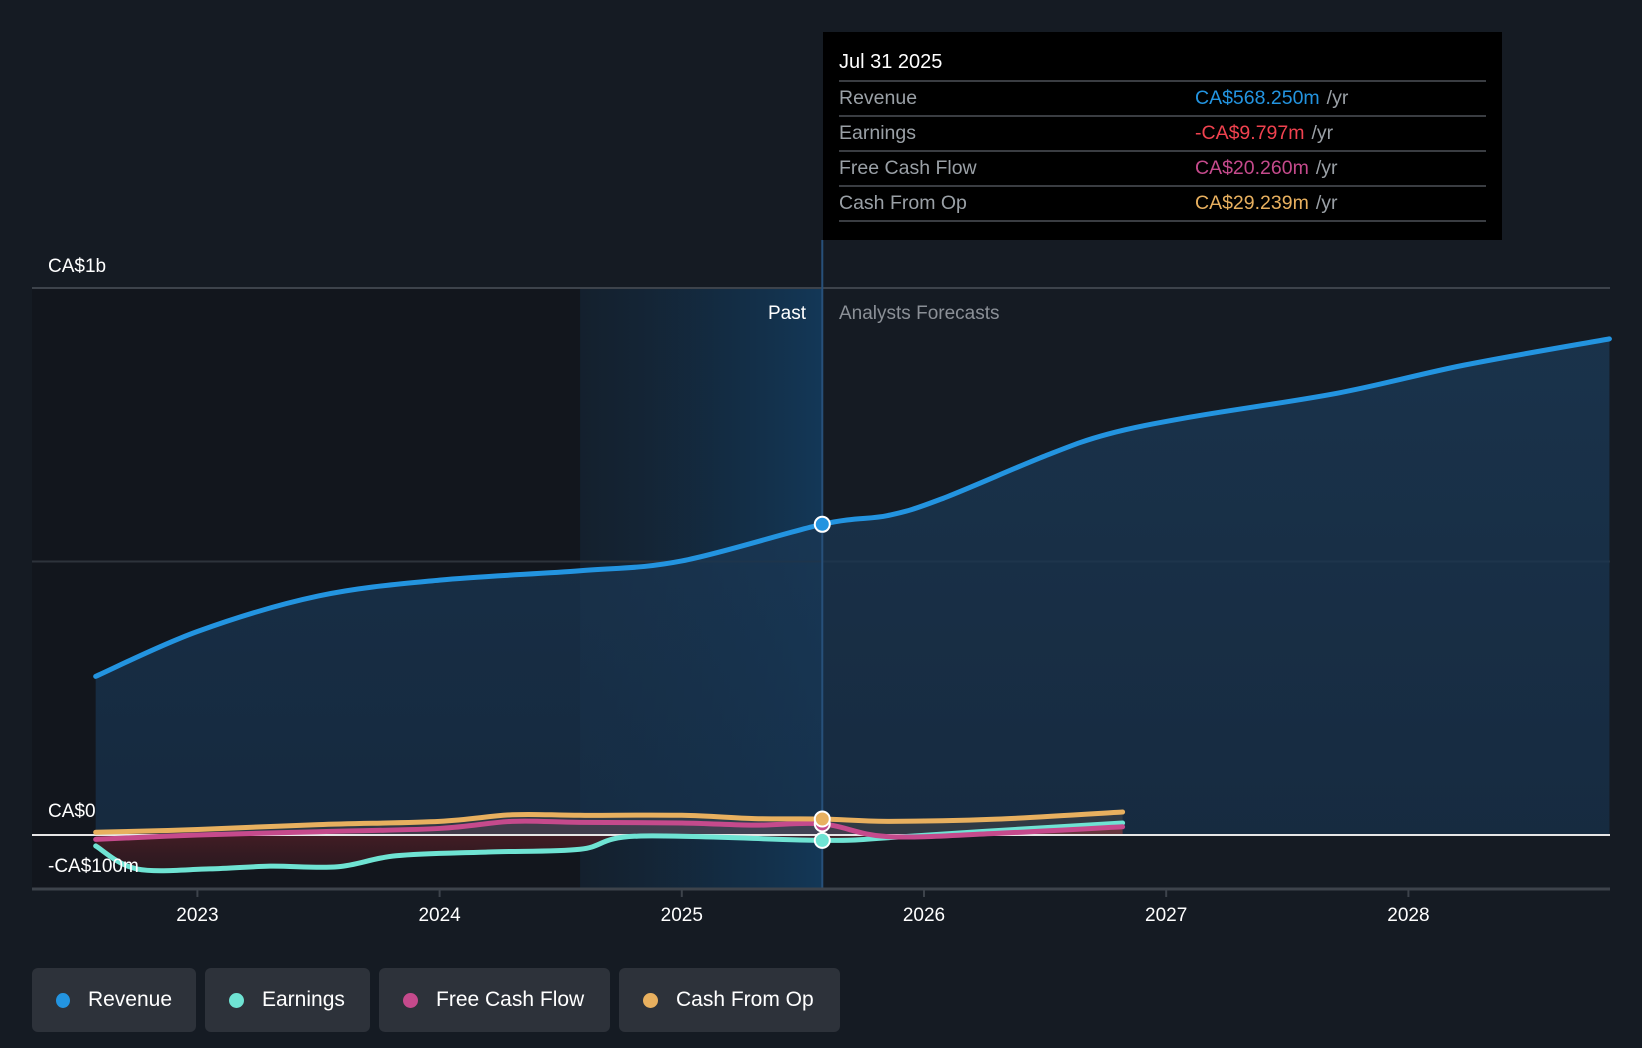 The height and width of the screenshot is (1048, 1642). I want to click on tooltip-value: CA$20.260m, so click(1252, 168).